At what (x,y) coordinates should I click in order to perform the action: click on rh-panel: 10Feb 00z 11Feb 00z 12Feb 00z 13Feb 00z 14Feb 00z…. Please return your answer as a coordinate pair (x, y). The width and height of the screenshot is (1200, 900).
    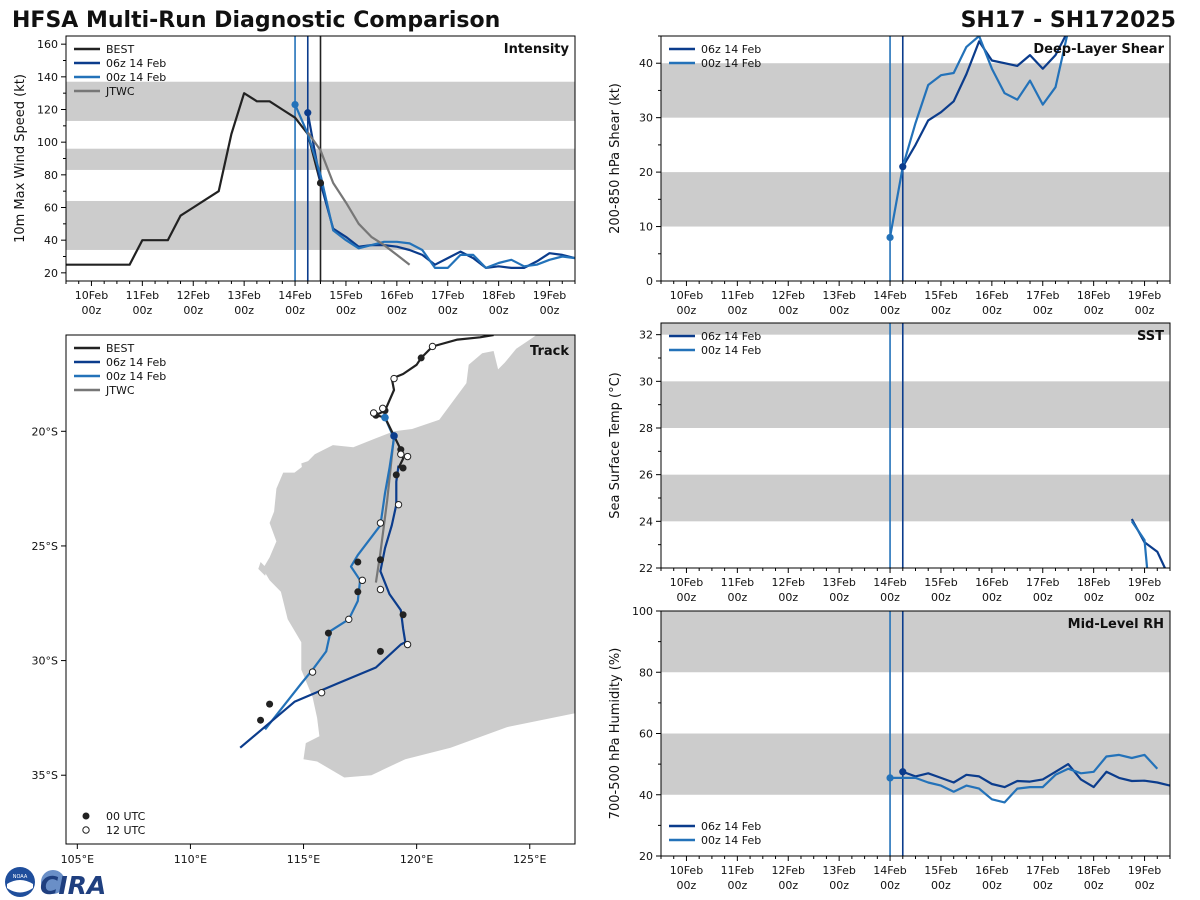
    Looking at the image, I should click on (889, 748).